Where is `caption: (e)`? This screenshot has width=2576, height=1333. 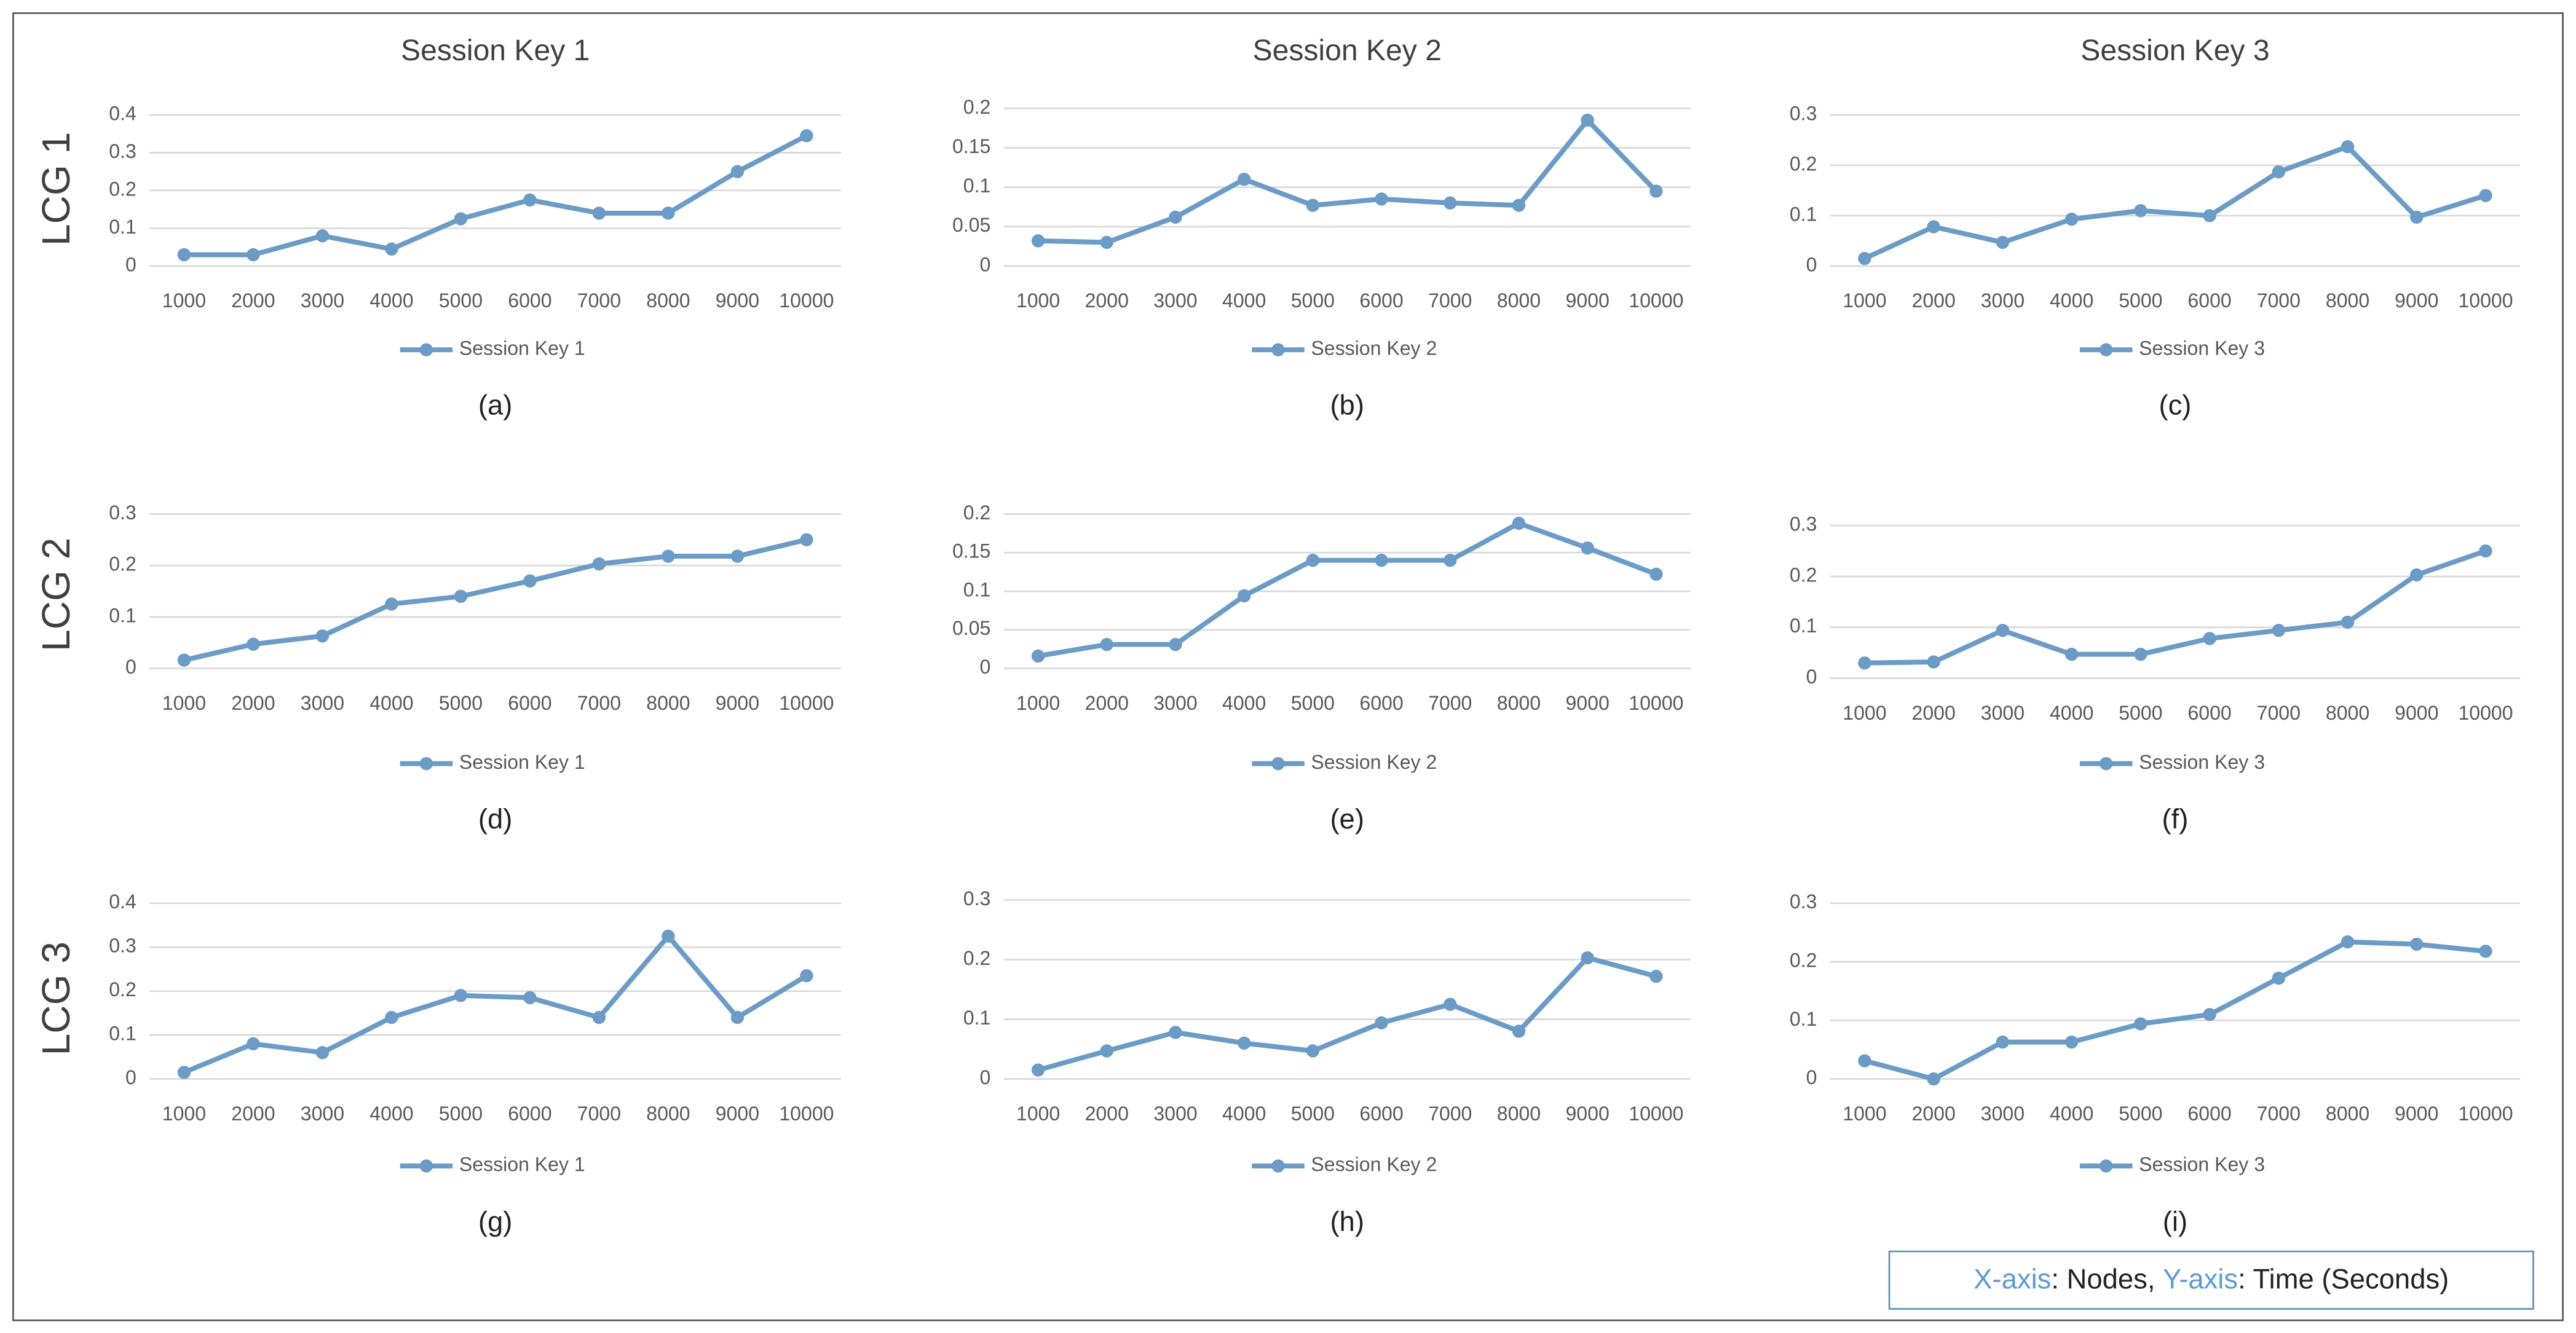
caption: (e) is located at coordinates (1347, 819).